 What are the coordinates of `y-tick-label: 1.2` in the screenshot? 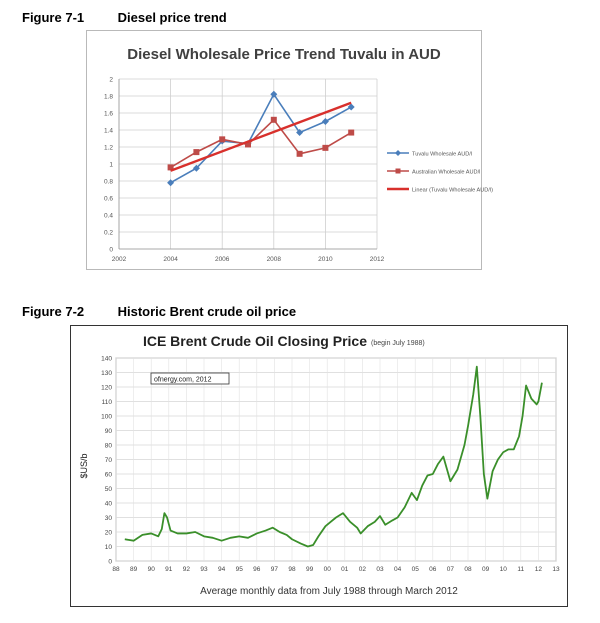 It's located at (108, 148).